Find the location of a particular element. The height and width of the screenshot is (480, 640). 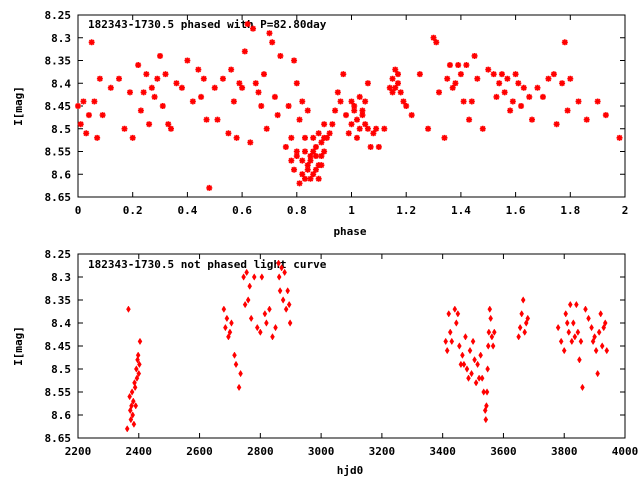

x-tick-label: 2 is located at coordinates (625, 210).